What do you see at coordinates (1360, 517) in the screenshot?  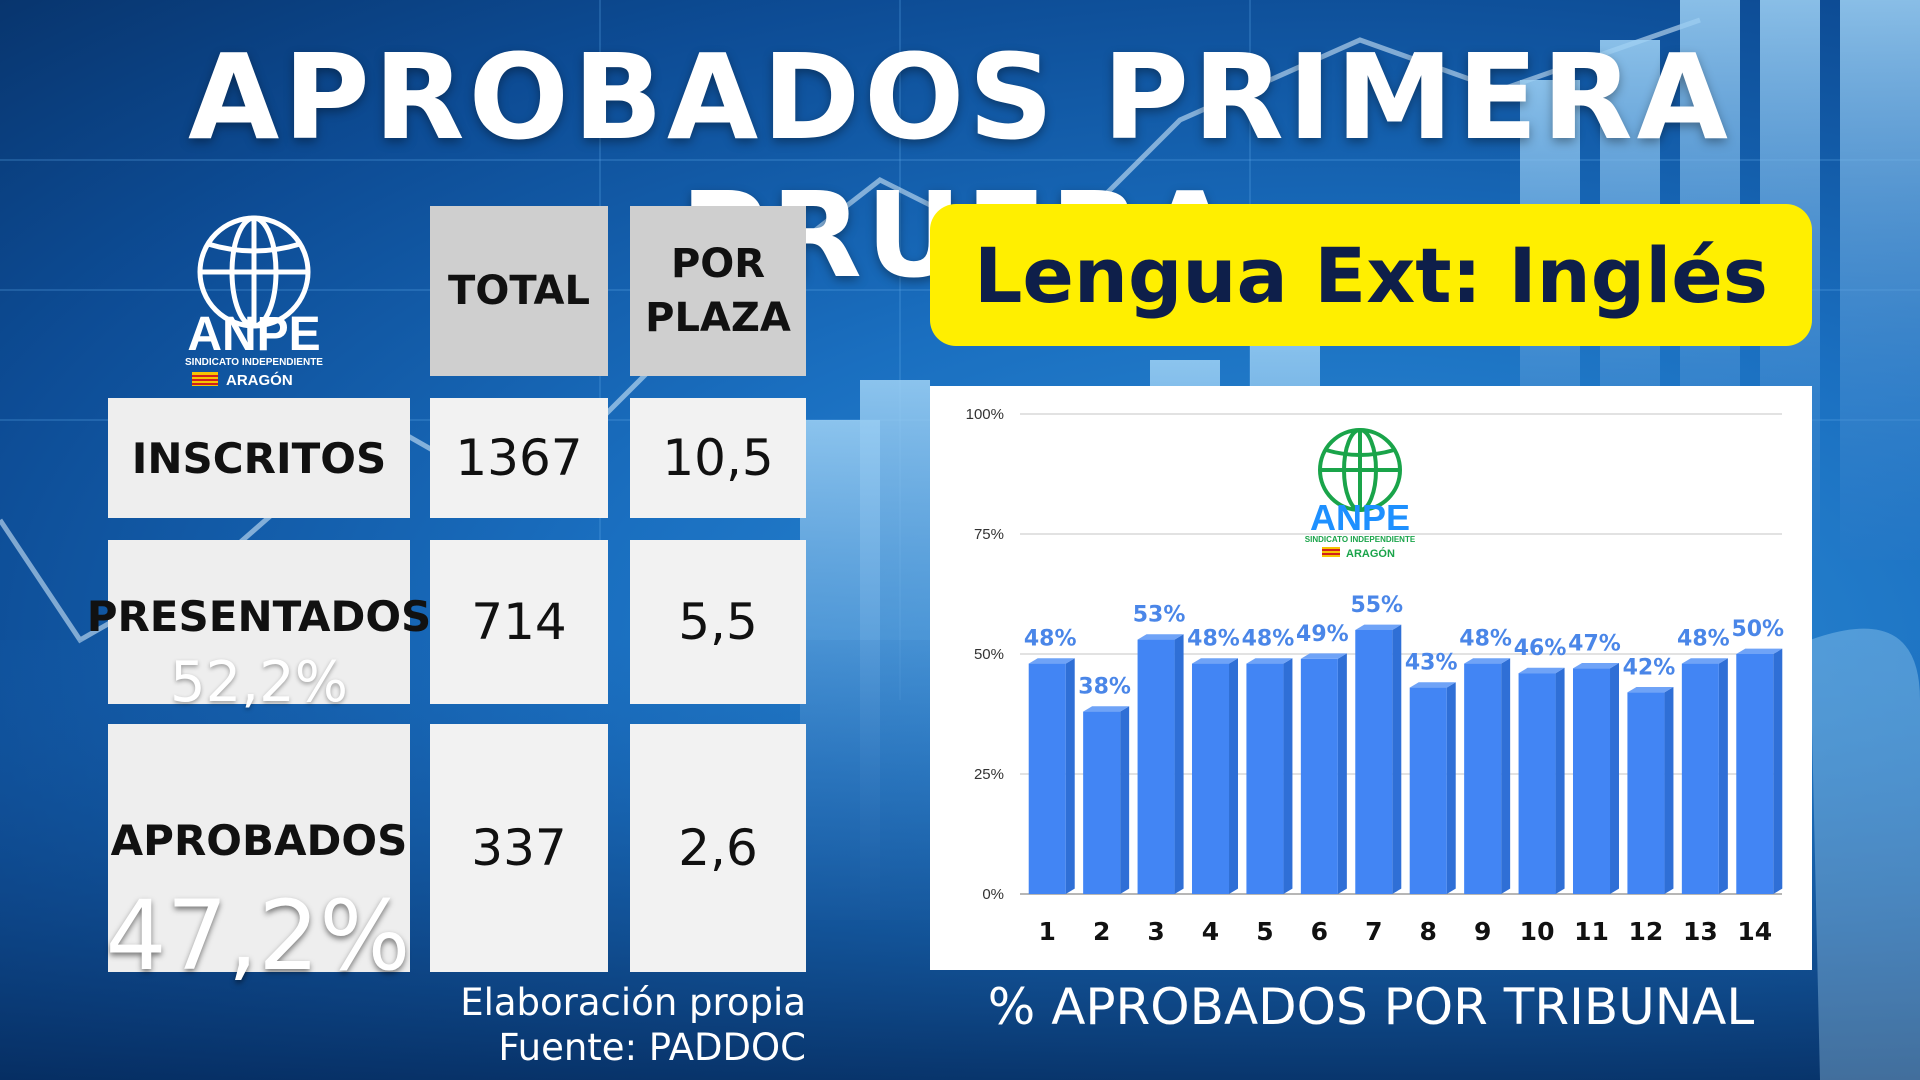 I see `chart-logo-name: ANPE` at bounding box center [1360, 517].